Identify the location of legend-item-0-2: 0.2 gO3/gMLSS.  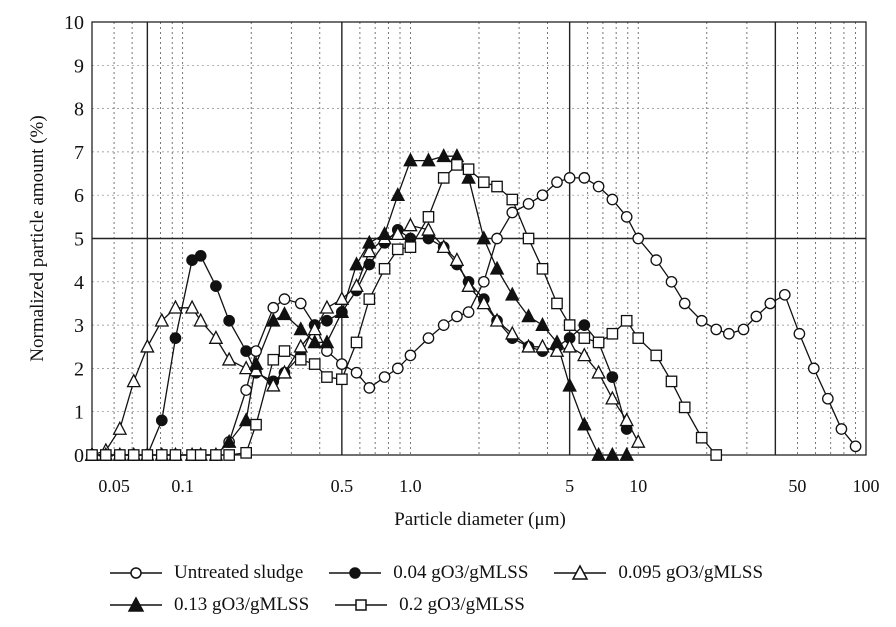
(429, 605).